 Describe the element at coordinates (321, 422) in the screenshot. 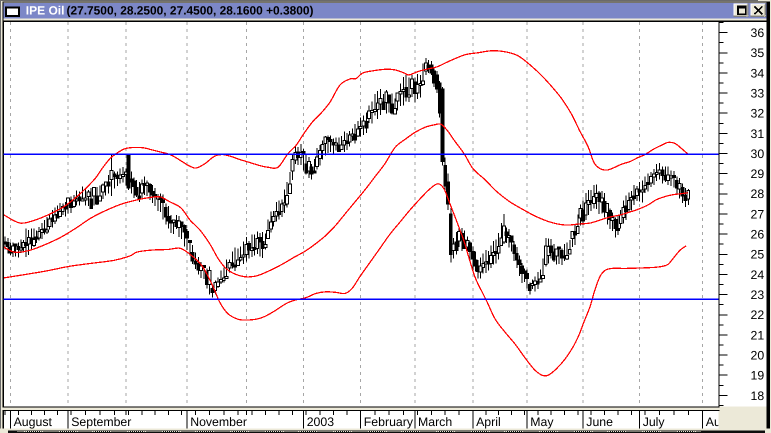

I see `svg-text: 2003` at that location.